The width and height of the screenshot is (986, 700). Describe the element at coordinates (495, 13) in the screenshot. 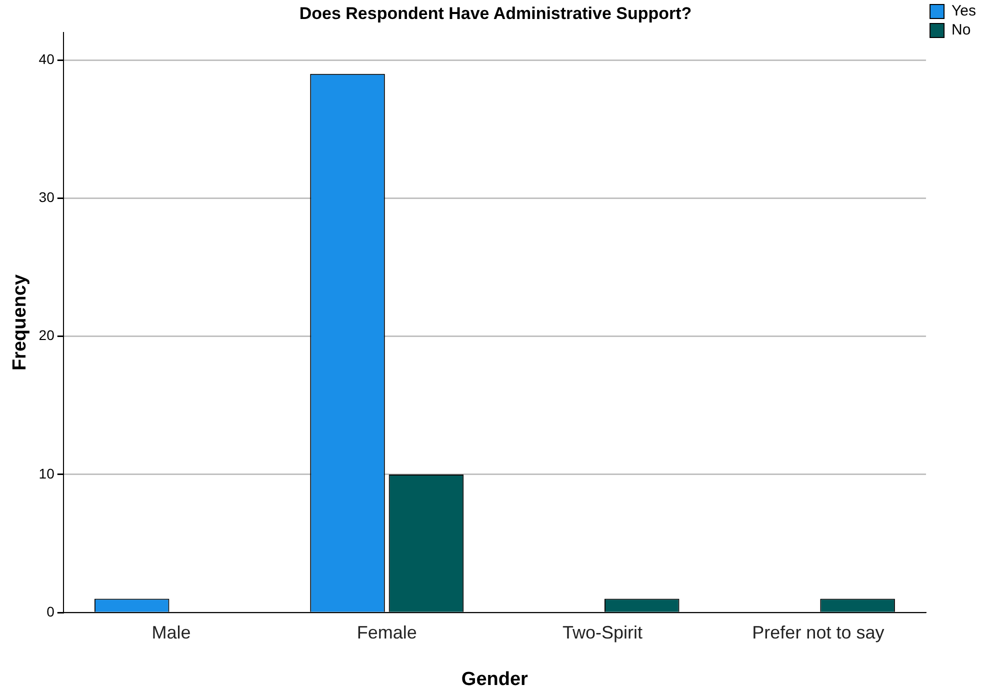

I see `chart-title: Does Respondent Have Administrative Support?` at that location.